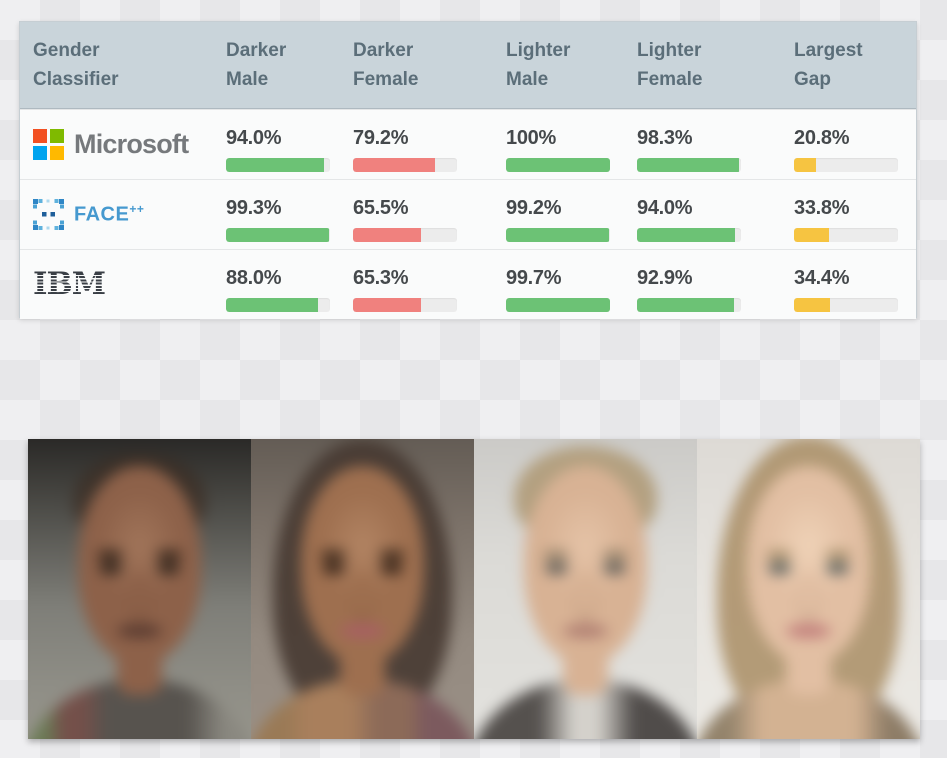  I want to click on ibm-wordmark: IBM, so click(69, 284).